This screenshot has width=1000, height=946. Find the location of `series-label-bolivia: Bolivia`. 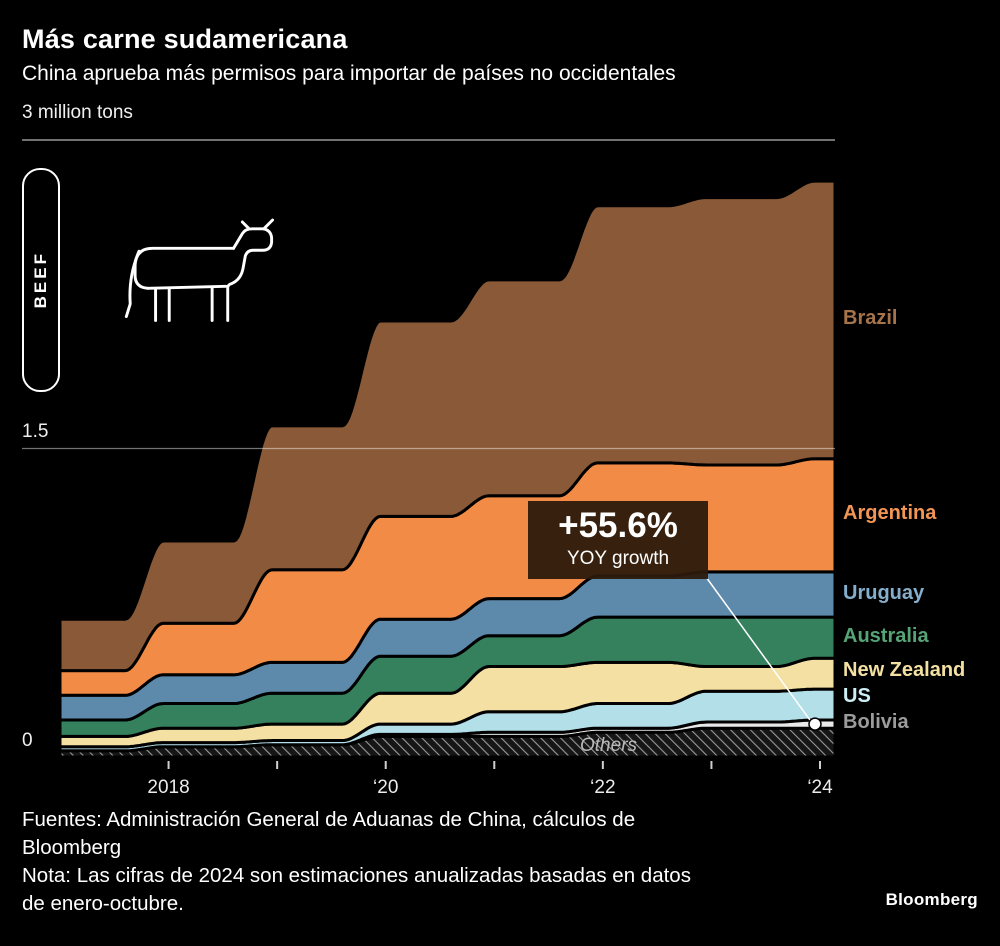

series-label-bolivia: Bolivia is located at coordinates (876, 722).